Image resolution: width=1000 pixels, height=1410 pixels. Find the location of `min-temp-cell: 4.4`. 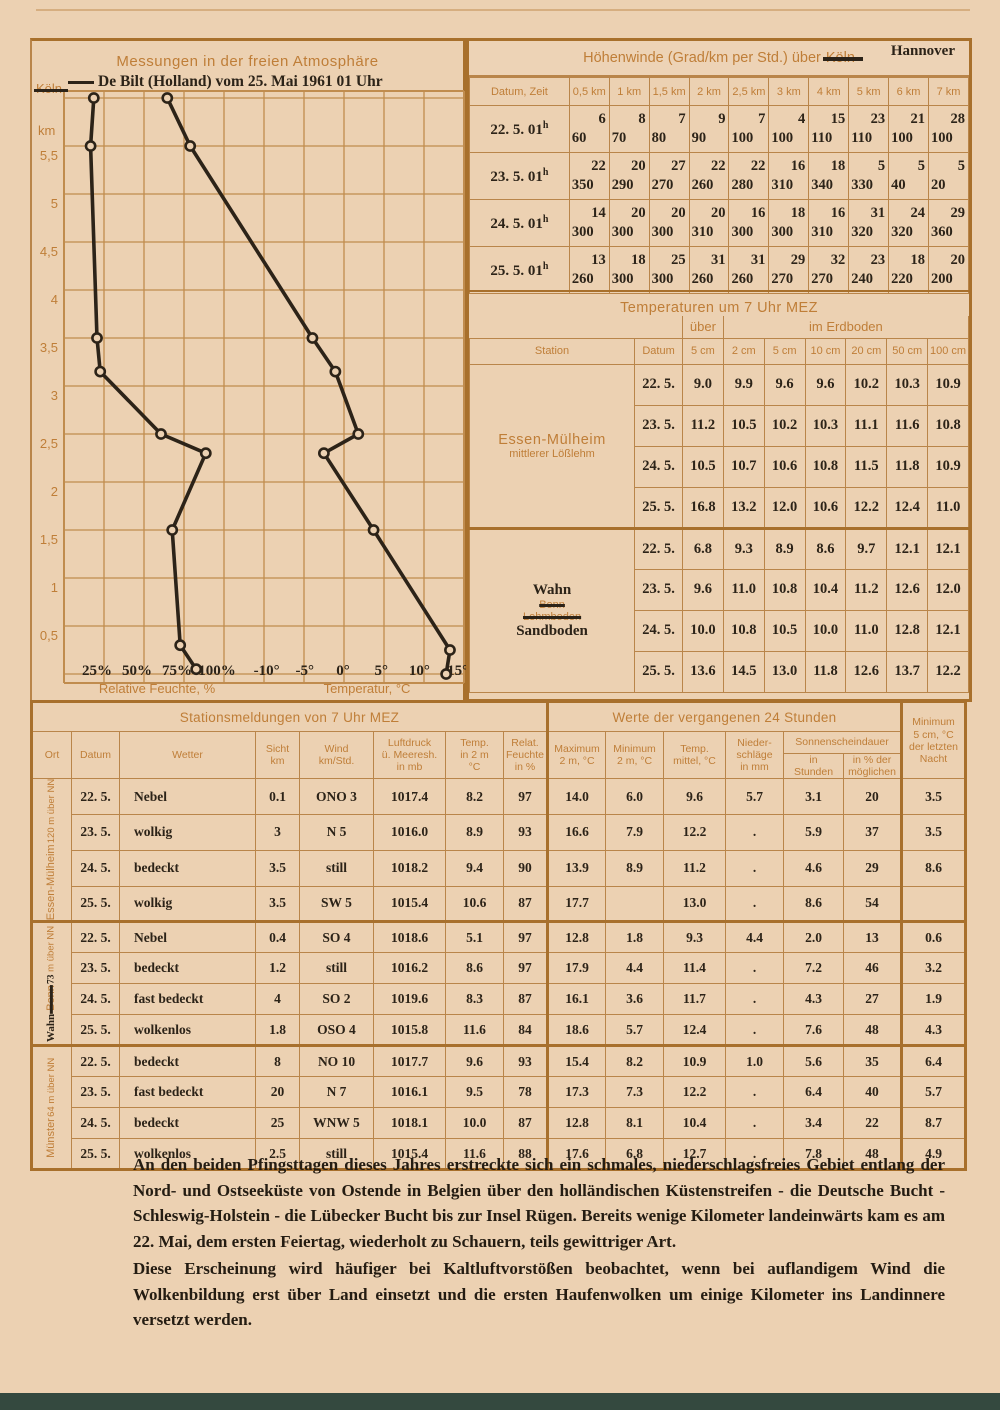

min-temp-cell: 4.4 is located at coordinates (634, 968).